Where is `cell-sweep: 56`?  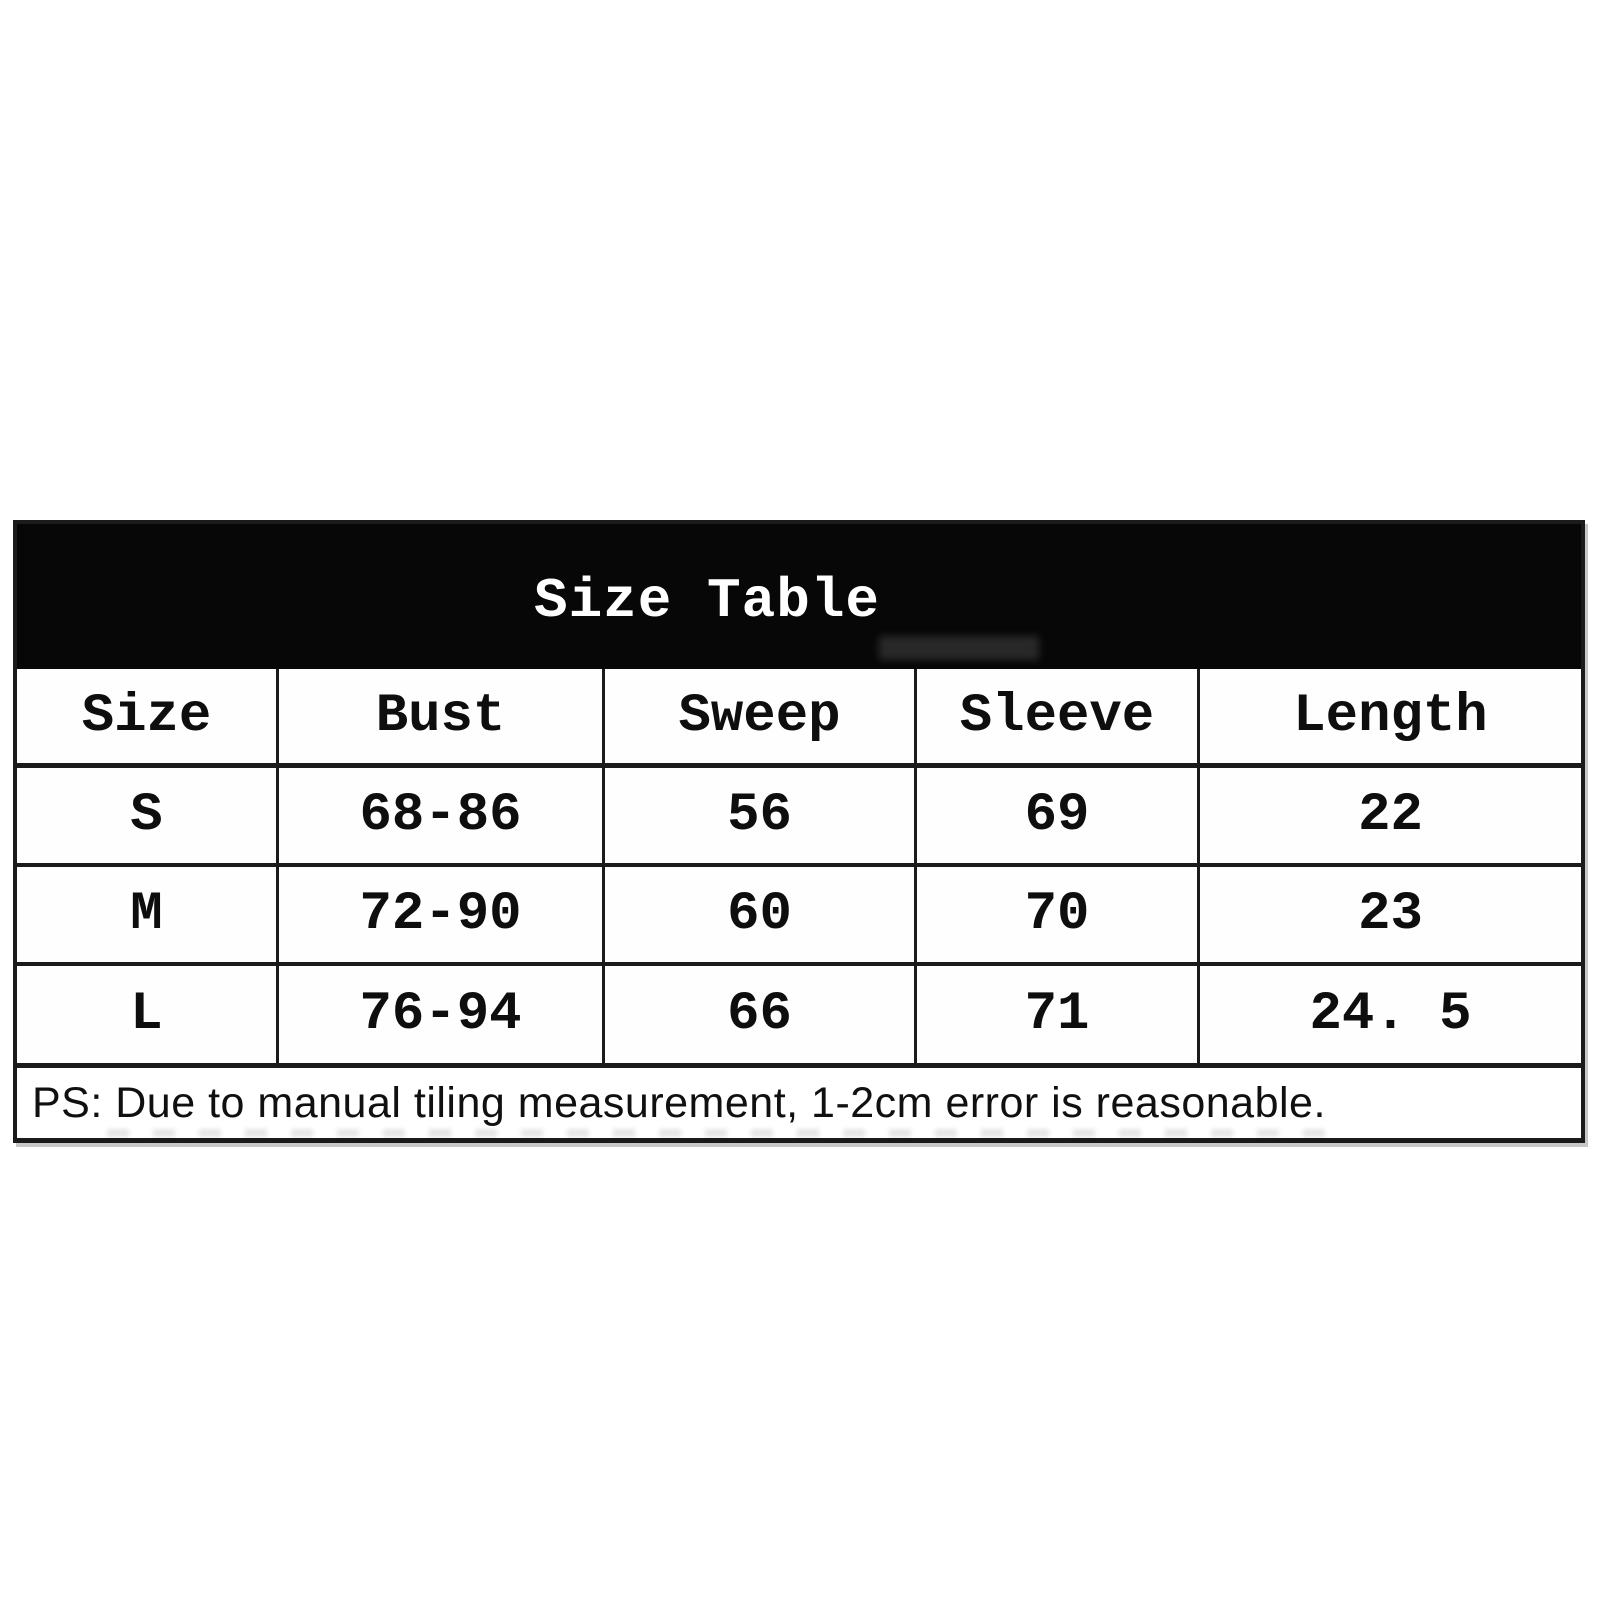 cell-sweep: 56 is located at coordinates (758, 815).